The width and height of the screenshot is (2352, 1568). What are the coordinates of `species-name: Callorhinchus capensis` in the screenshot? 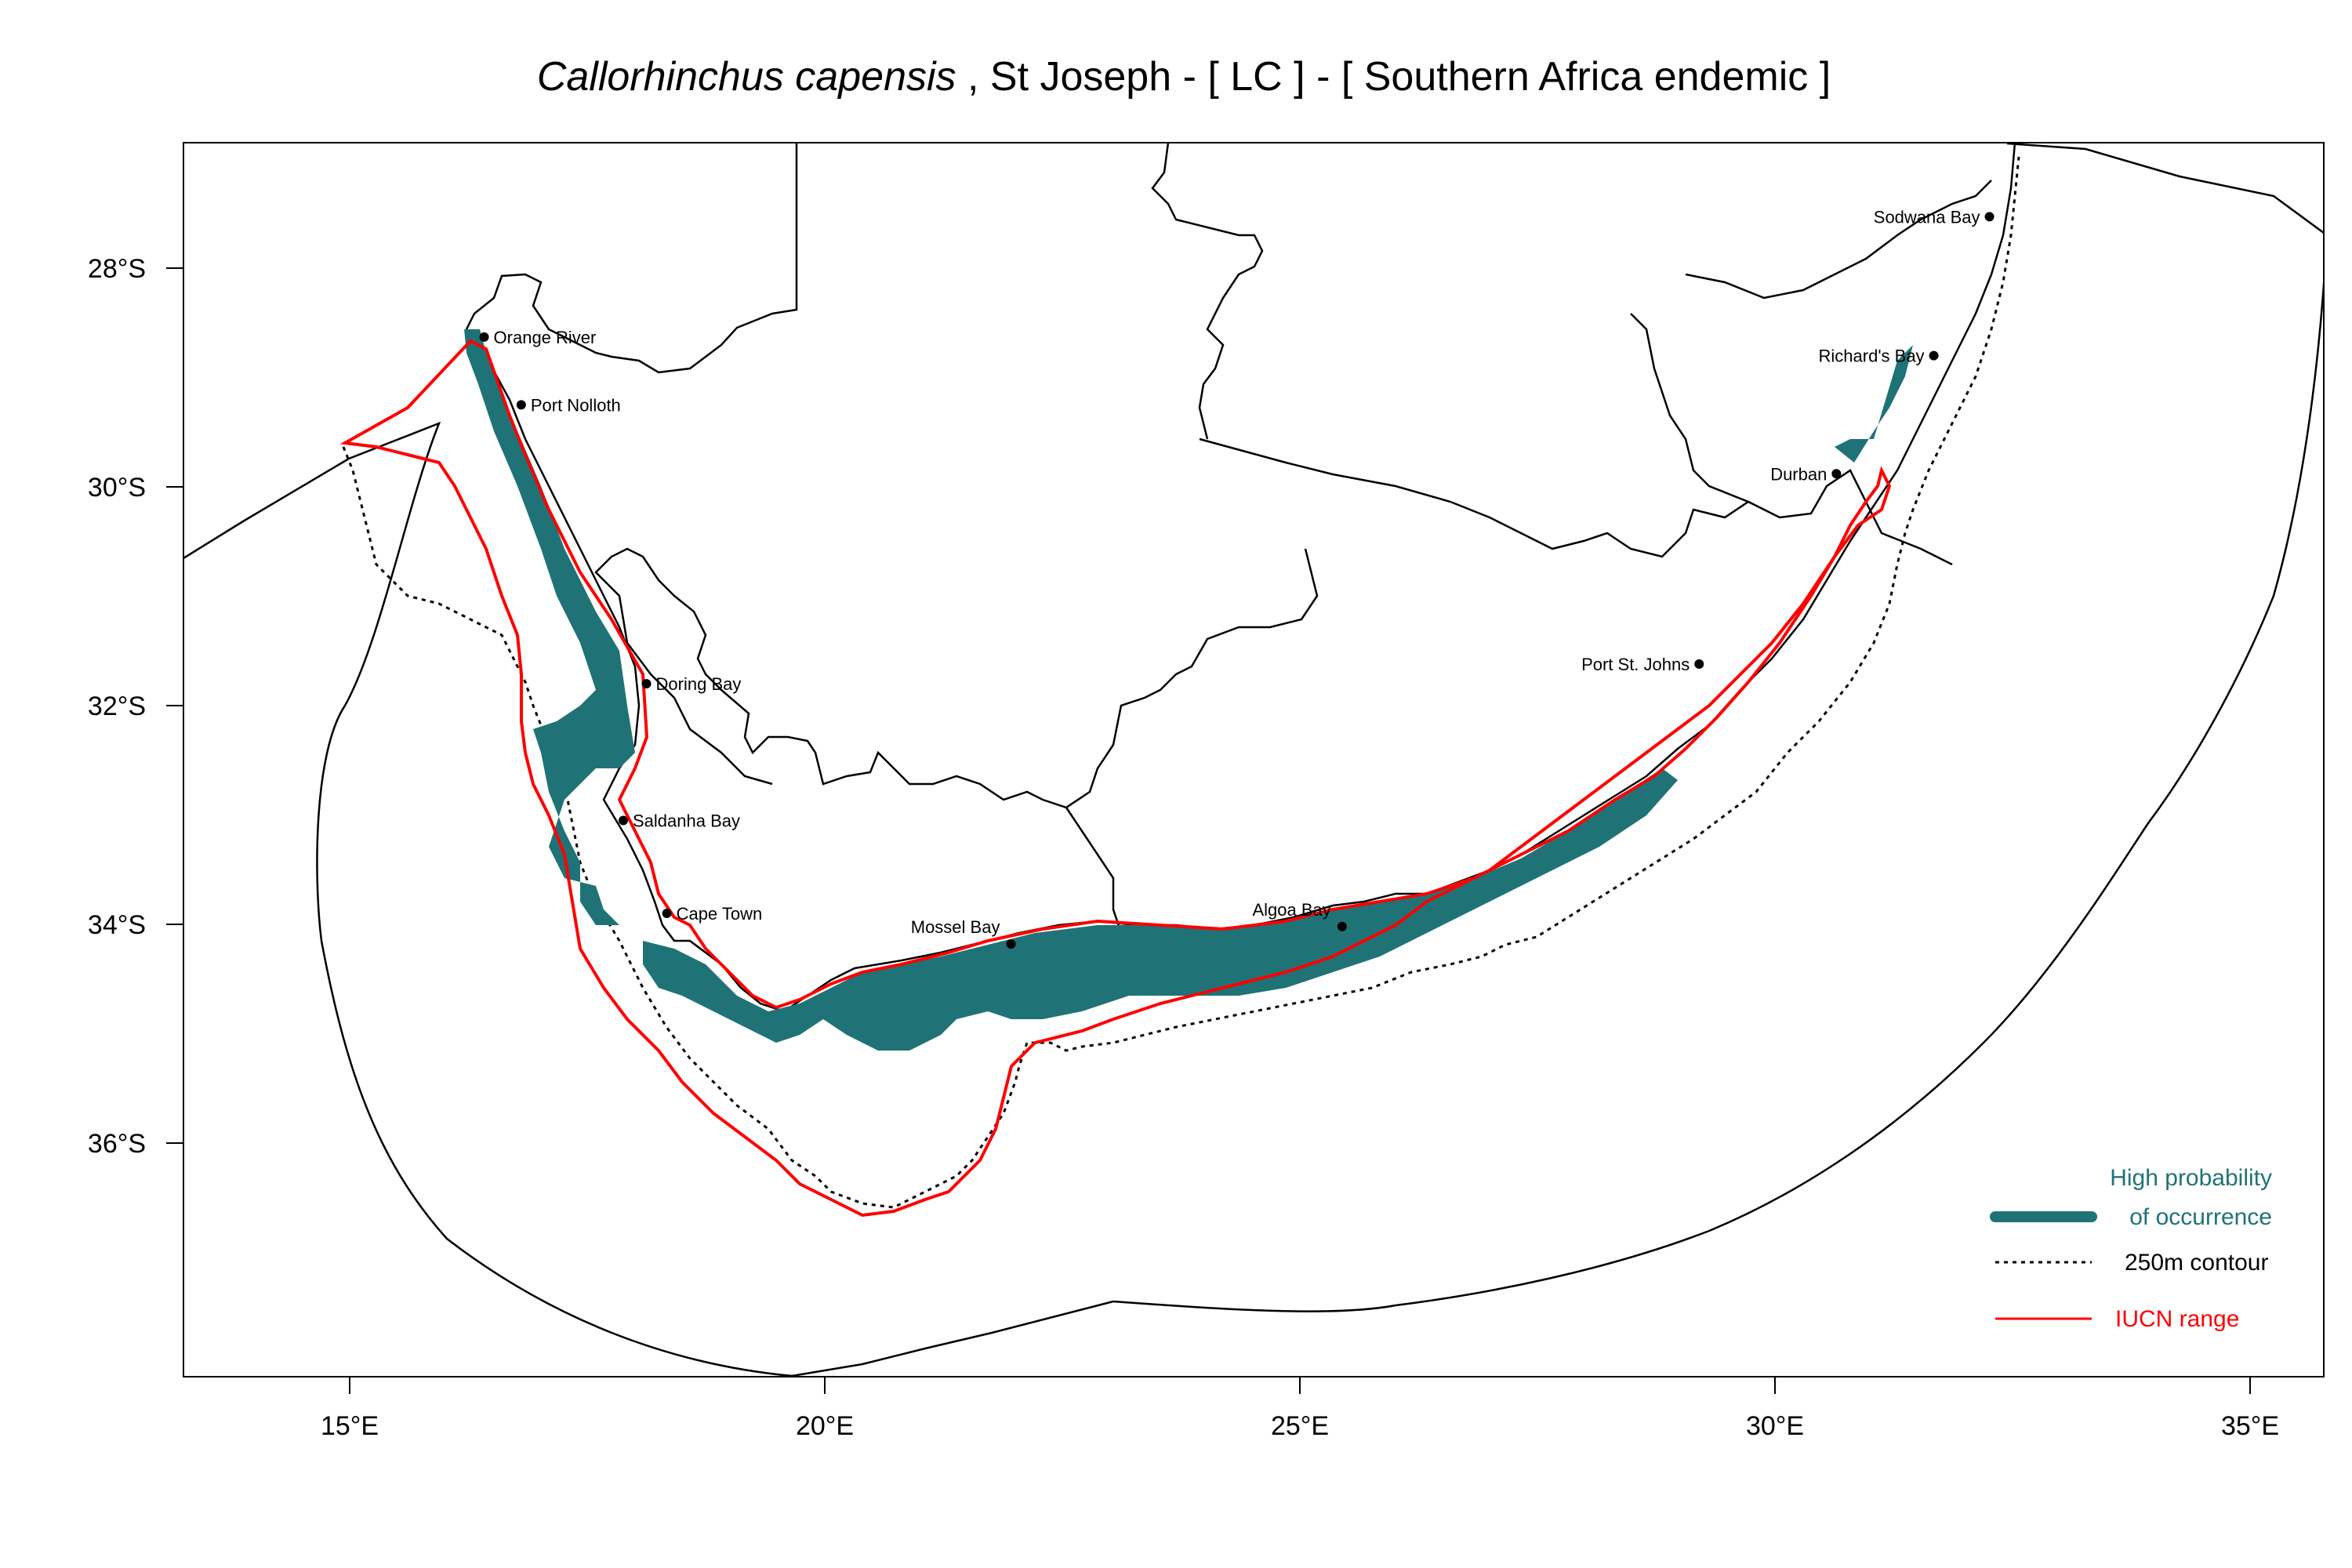 It's located at (746, 77).